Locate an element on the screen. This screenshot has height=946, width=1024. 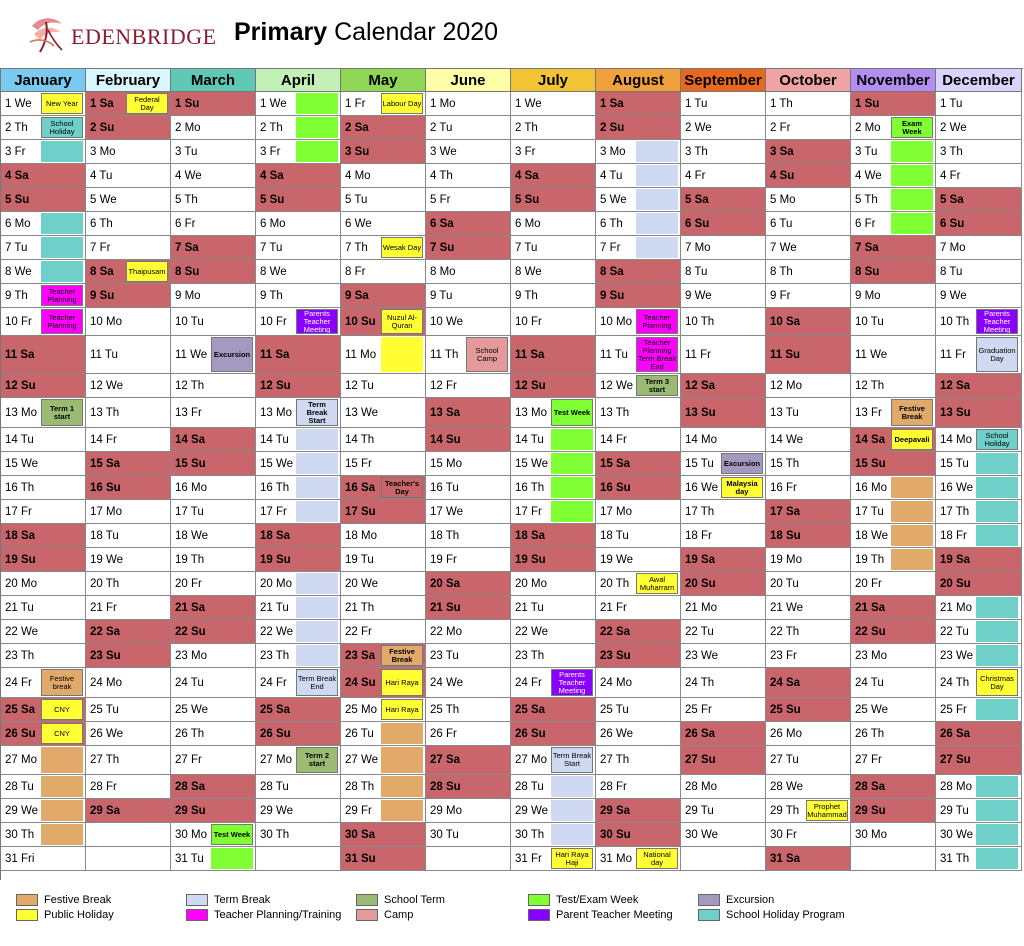
edenbridge-logo: EDENBRIDGE is located at coordinates (124, 34).